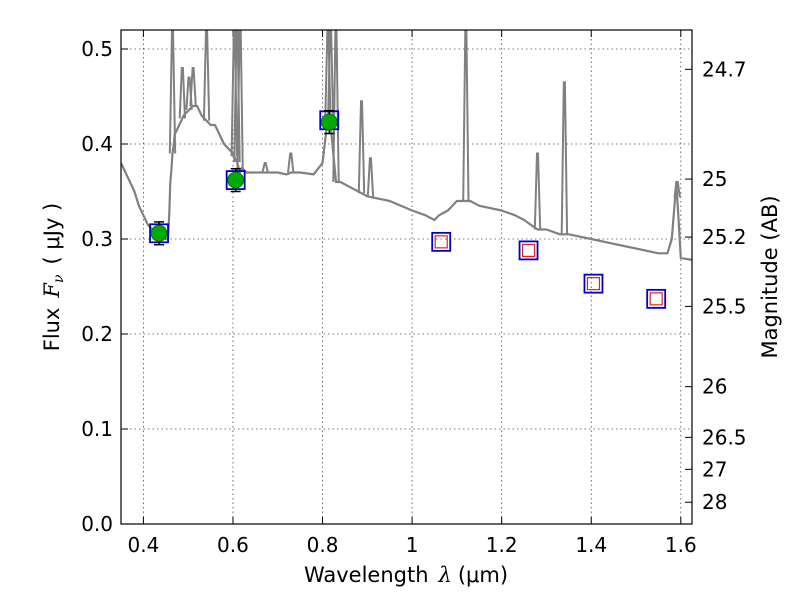 The image size is (800, 600). I want to click on x-axis-label: Wavelength λ (μm), so click(406, 575).